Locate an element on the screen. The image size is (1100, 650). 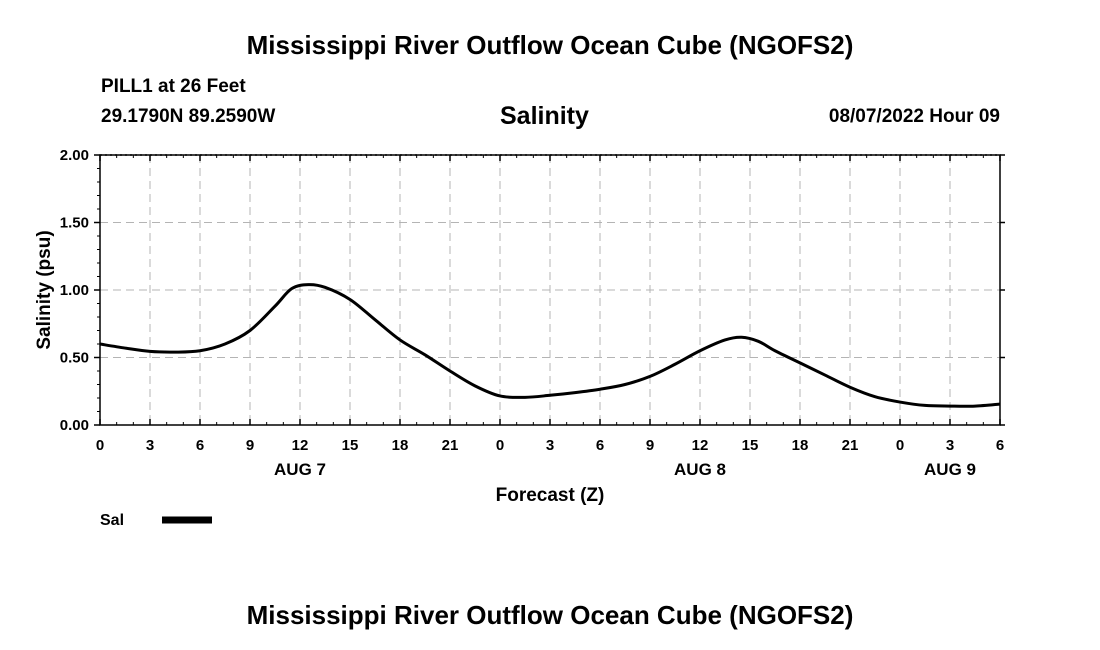
date-label: AUG 7 is located at coordinates (300, 469).